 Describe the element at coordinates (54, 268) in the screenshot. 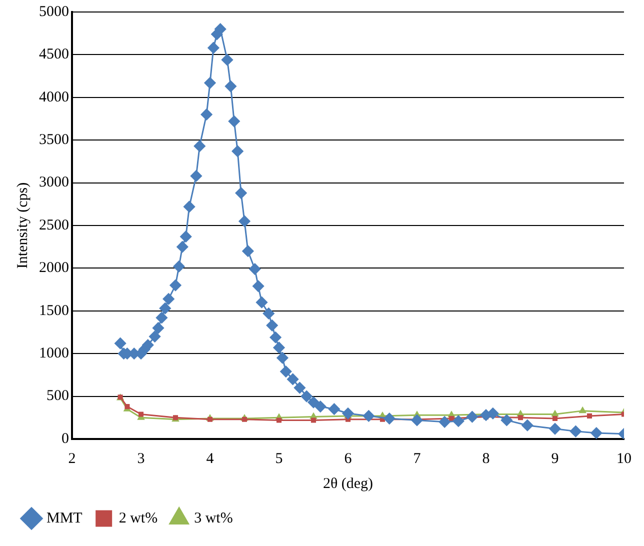

I see `y-tick-label: 2000` at that location.